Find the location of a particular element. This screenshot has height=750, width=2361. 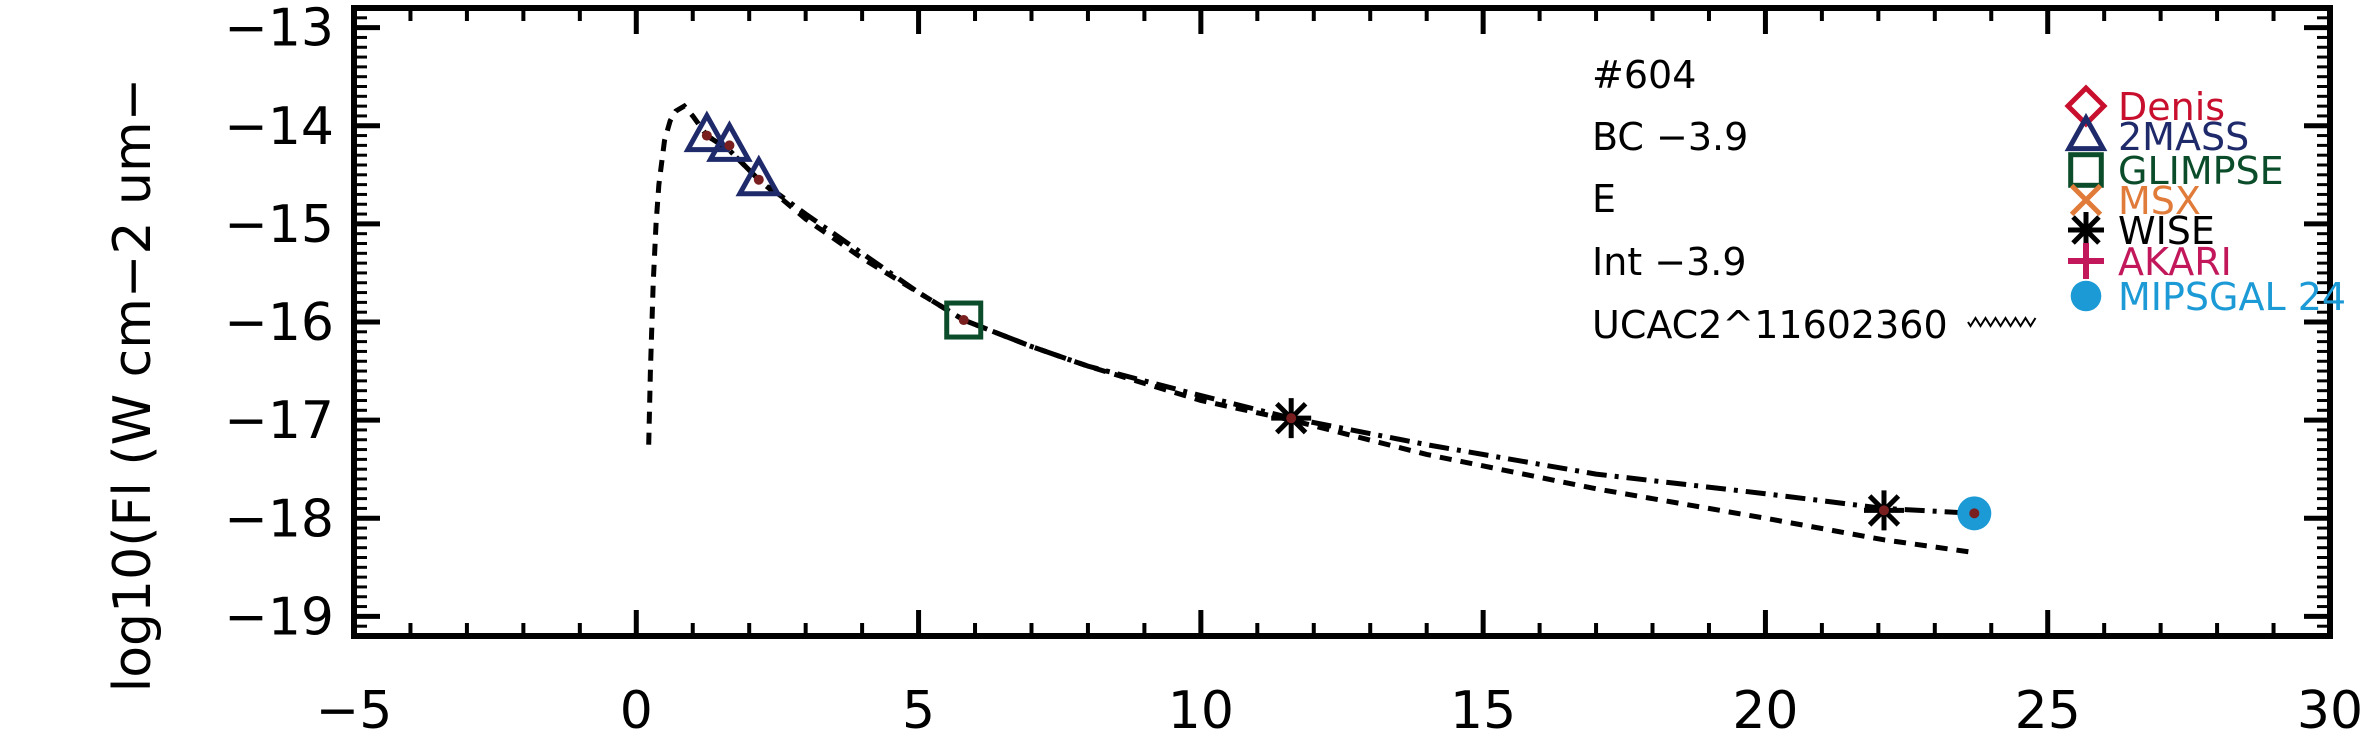

annotation-line: #604 is located at coordinates (1644, 75).